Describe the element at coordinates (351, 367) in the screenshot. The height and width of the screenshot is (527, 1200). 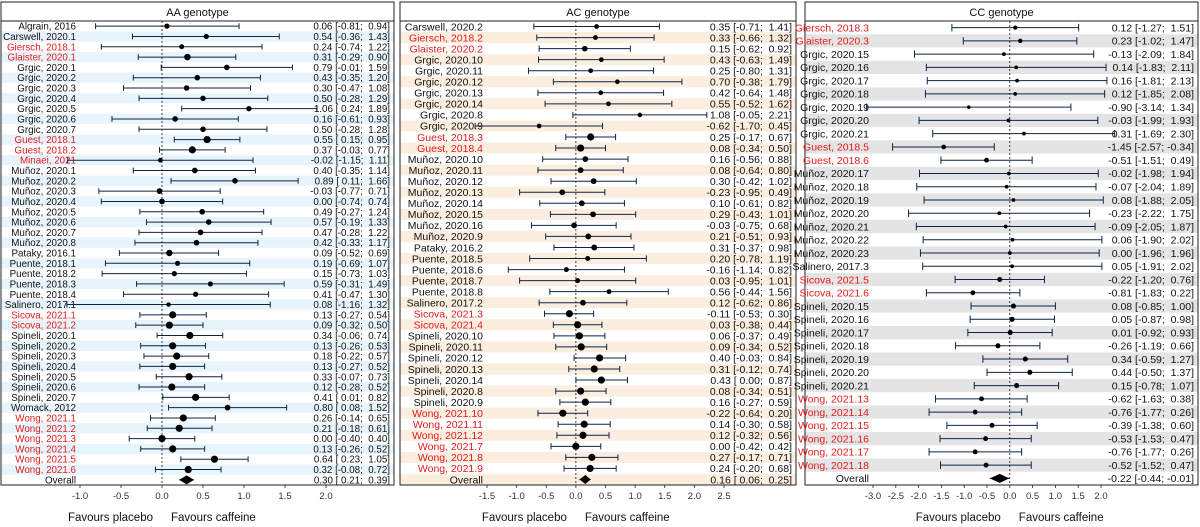
I see `ci-value: 0.13 [-0.27; 0.52]` at that location.